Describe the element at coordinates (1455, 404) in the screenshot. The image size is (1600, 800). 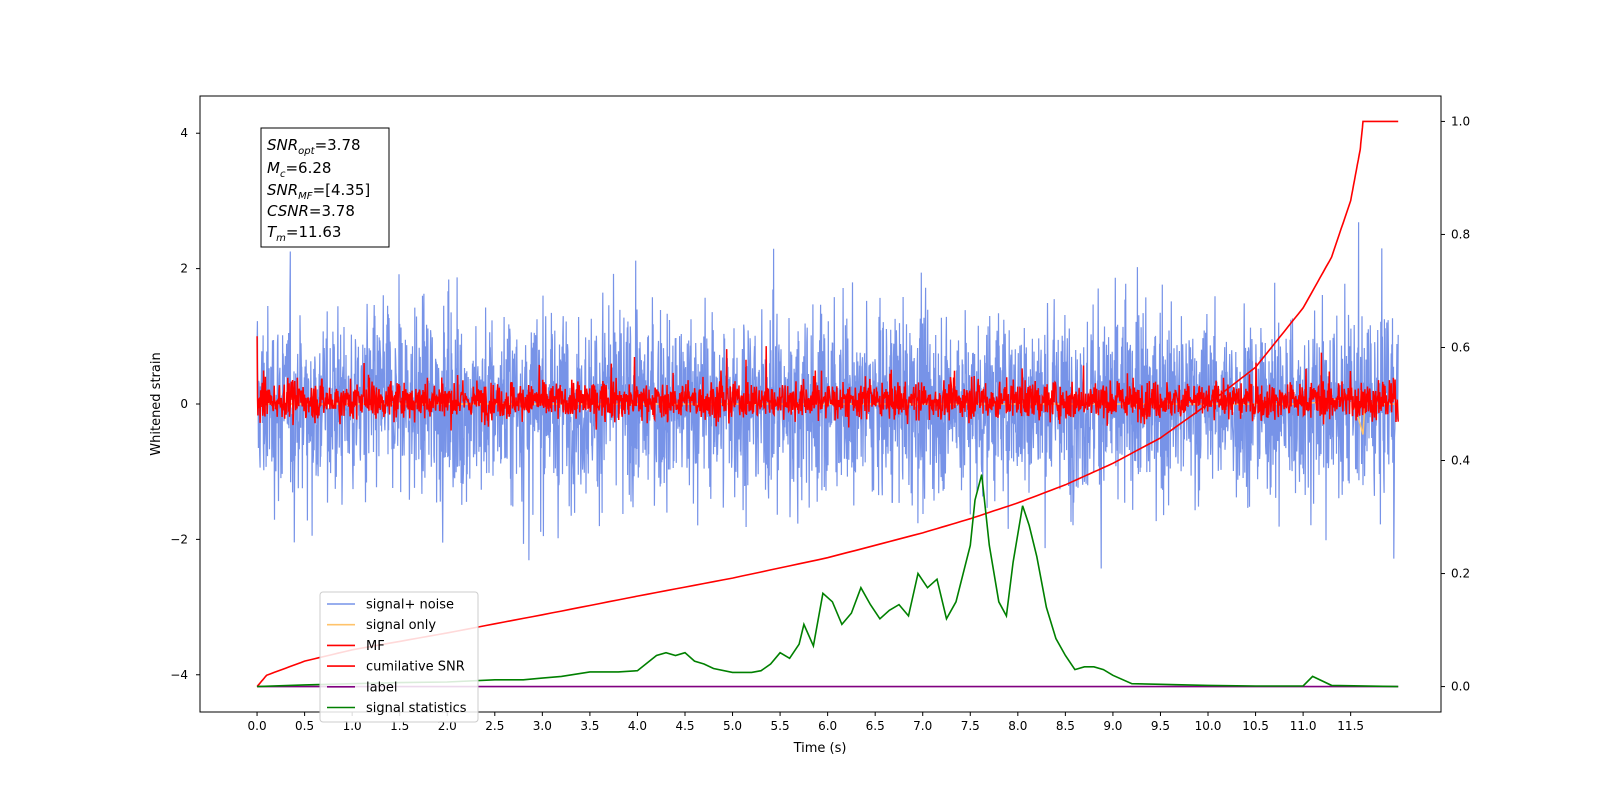
I see `y-axis-right: 0.0 0.2 0.4 0.6 0.8 1.0` at that location.